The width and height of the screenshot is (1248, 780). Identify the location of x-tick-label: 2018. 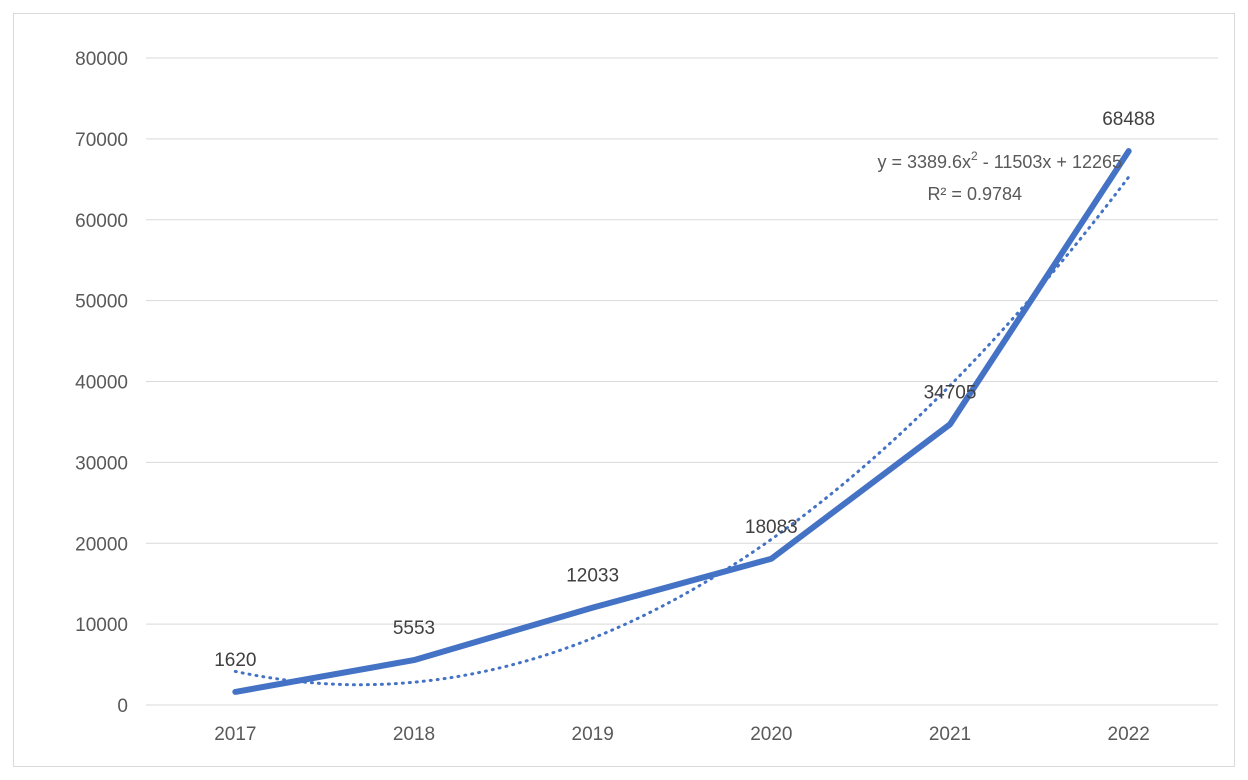
(414, 734).